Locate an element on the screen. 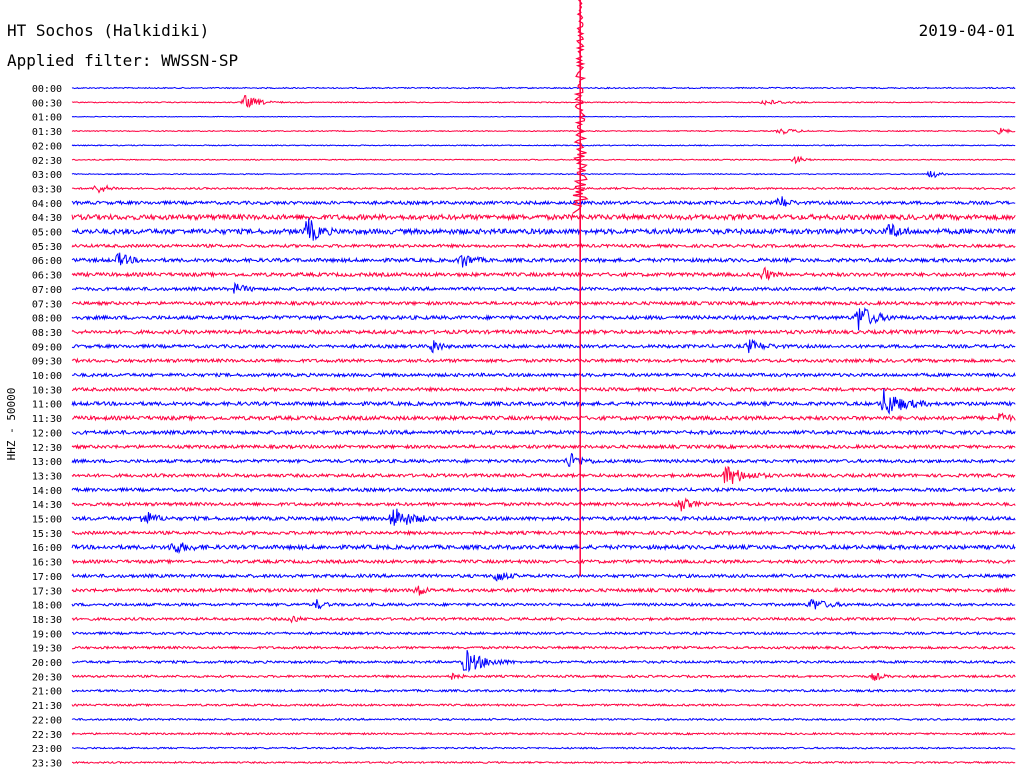 The width and height of the screenshot is (1024, 780). row-label: 16:30 is located at coordinates (47, 563).